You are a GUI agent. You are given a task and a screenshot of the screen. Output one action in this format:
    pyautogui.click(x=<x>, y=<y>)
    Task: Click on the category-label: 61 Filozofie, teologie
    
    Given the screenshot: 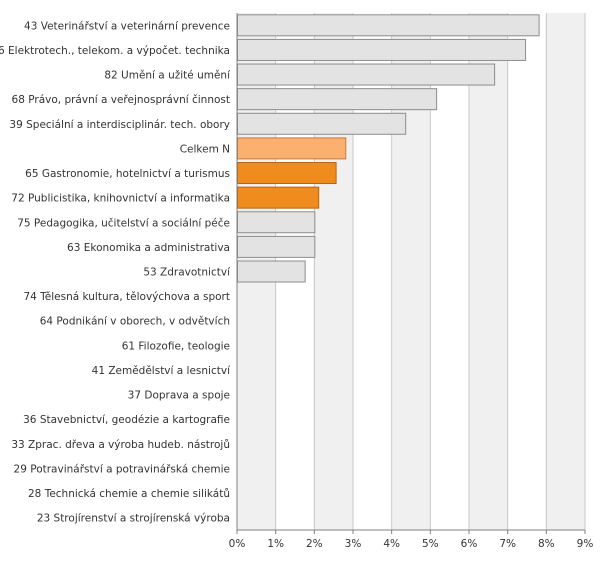 What is the action you would take?
    pyautogui.click(x=176, y=346)
    